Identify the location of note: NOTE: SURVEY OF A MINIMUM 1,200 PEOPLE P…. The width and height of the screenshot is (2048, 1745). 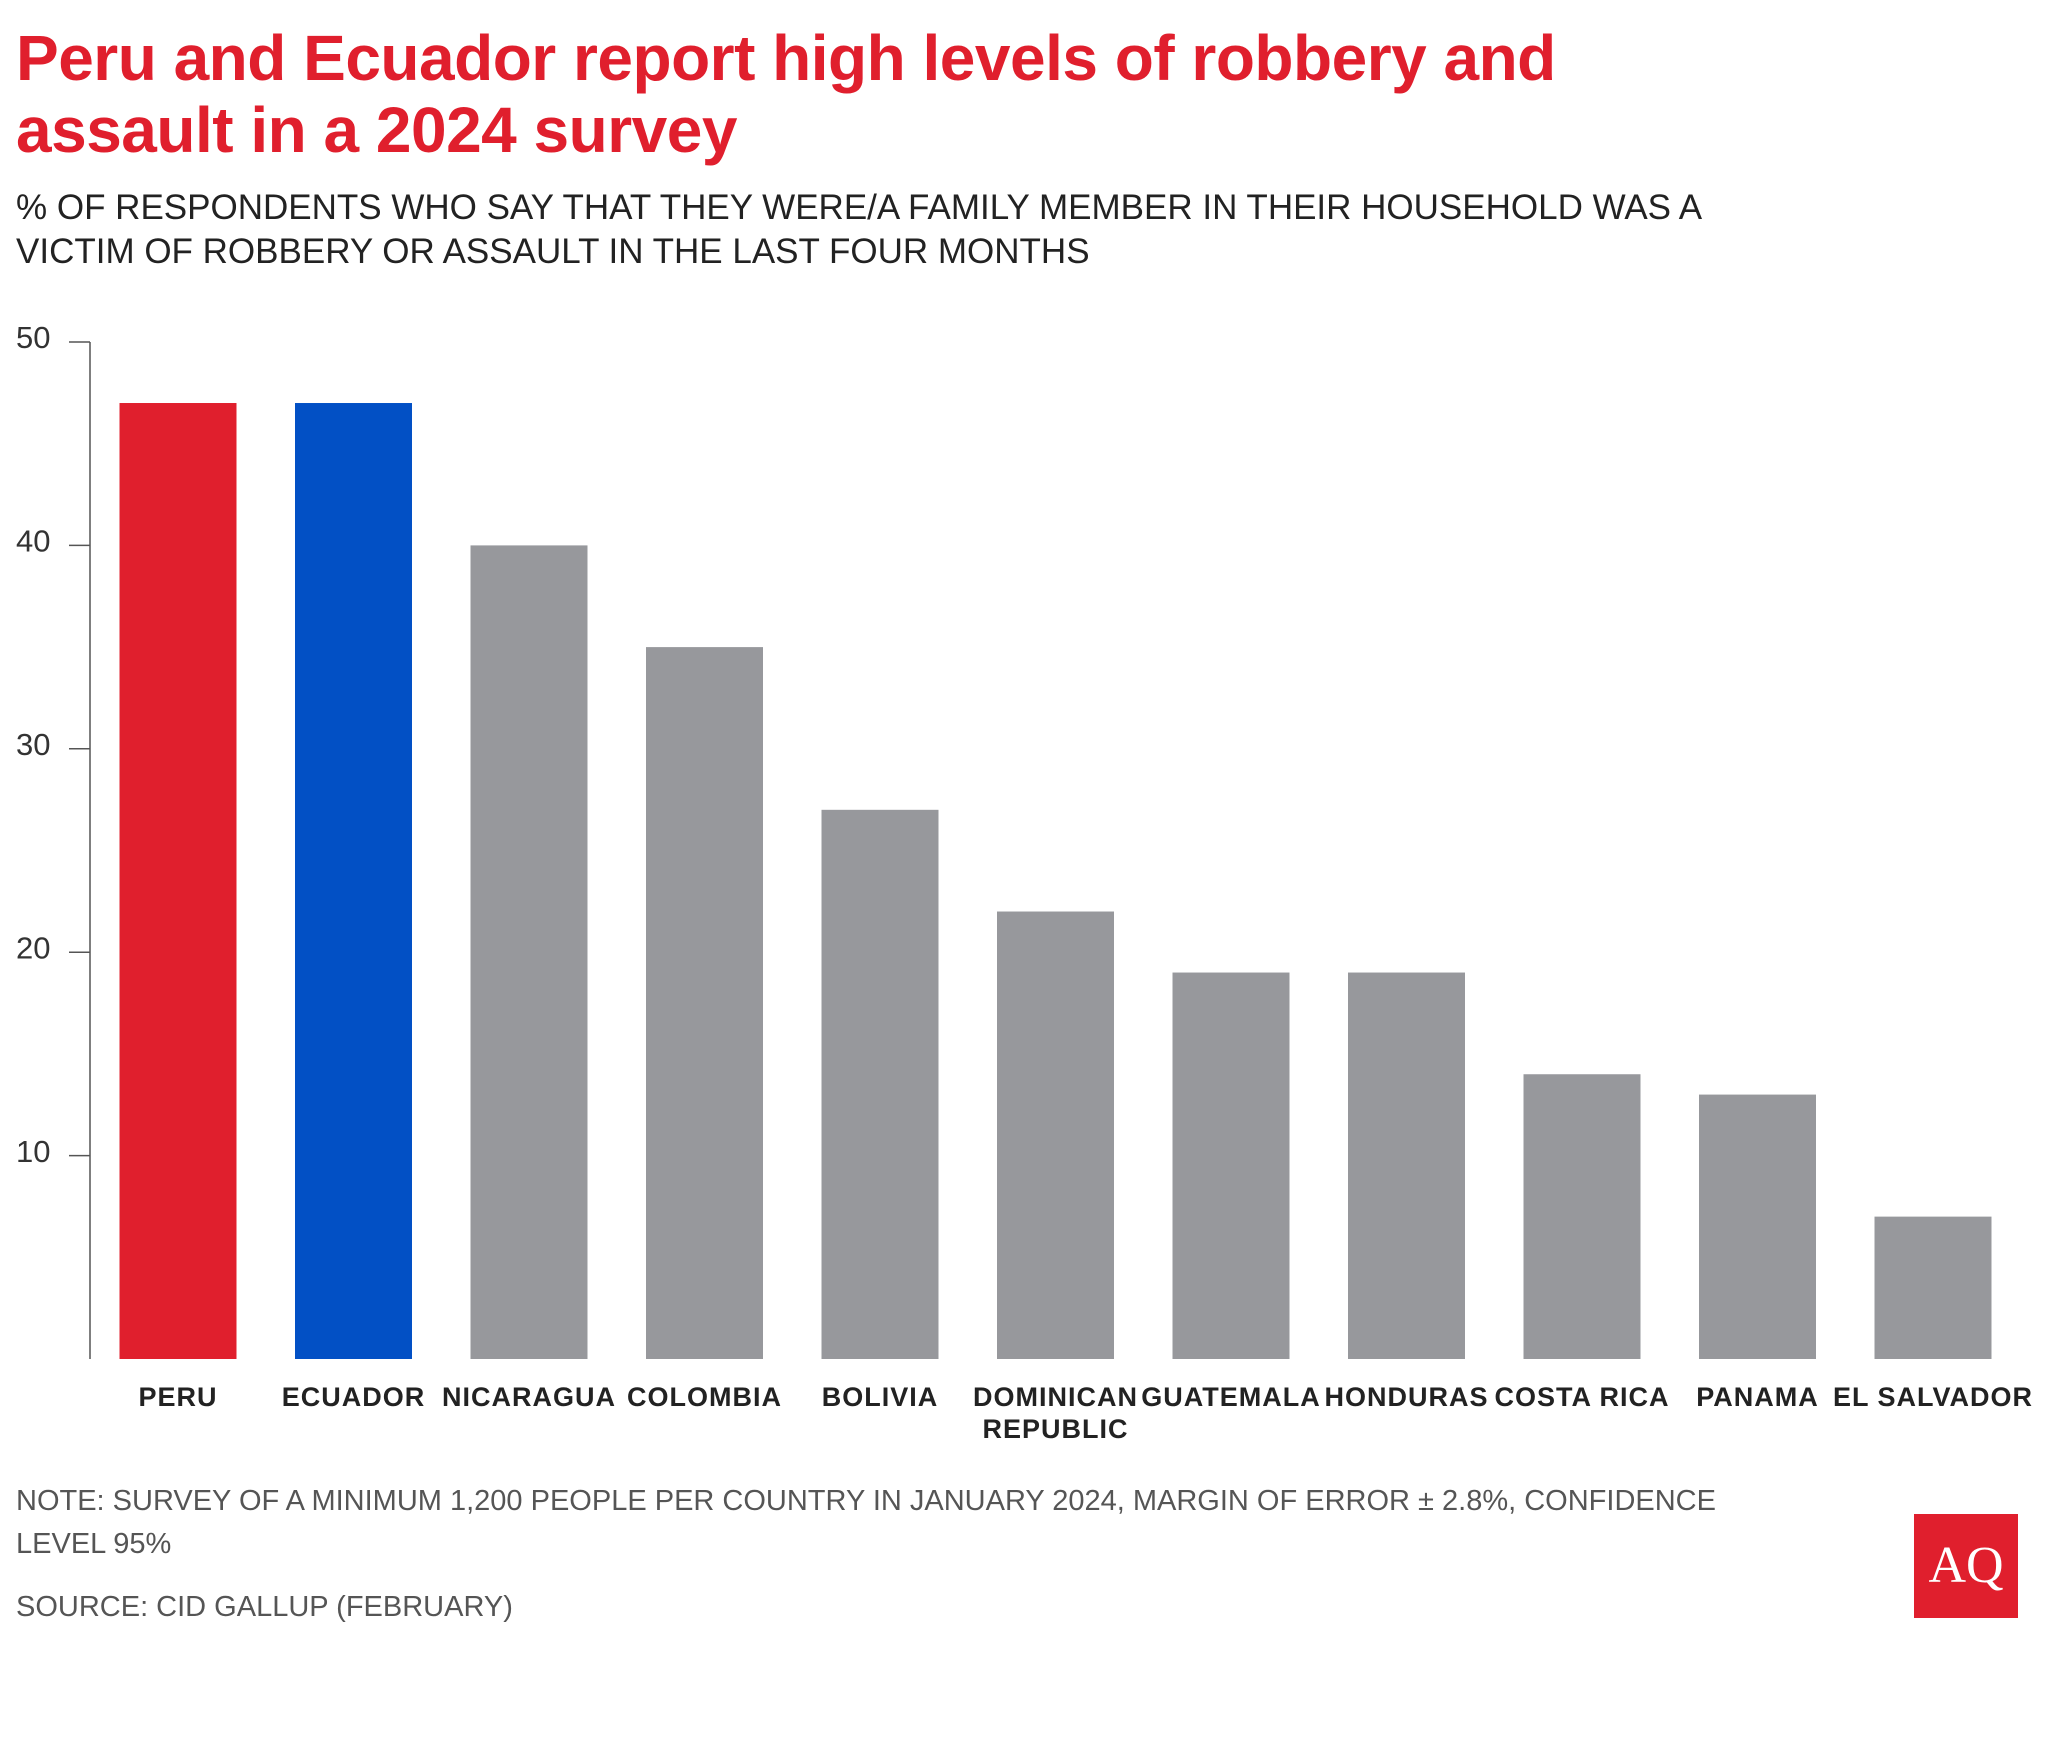
(866, 1522).